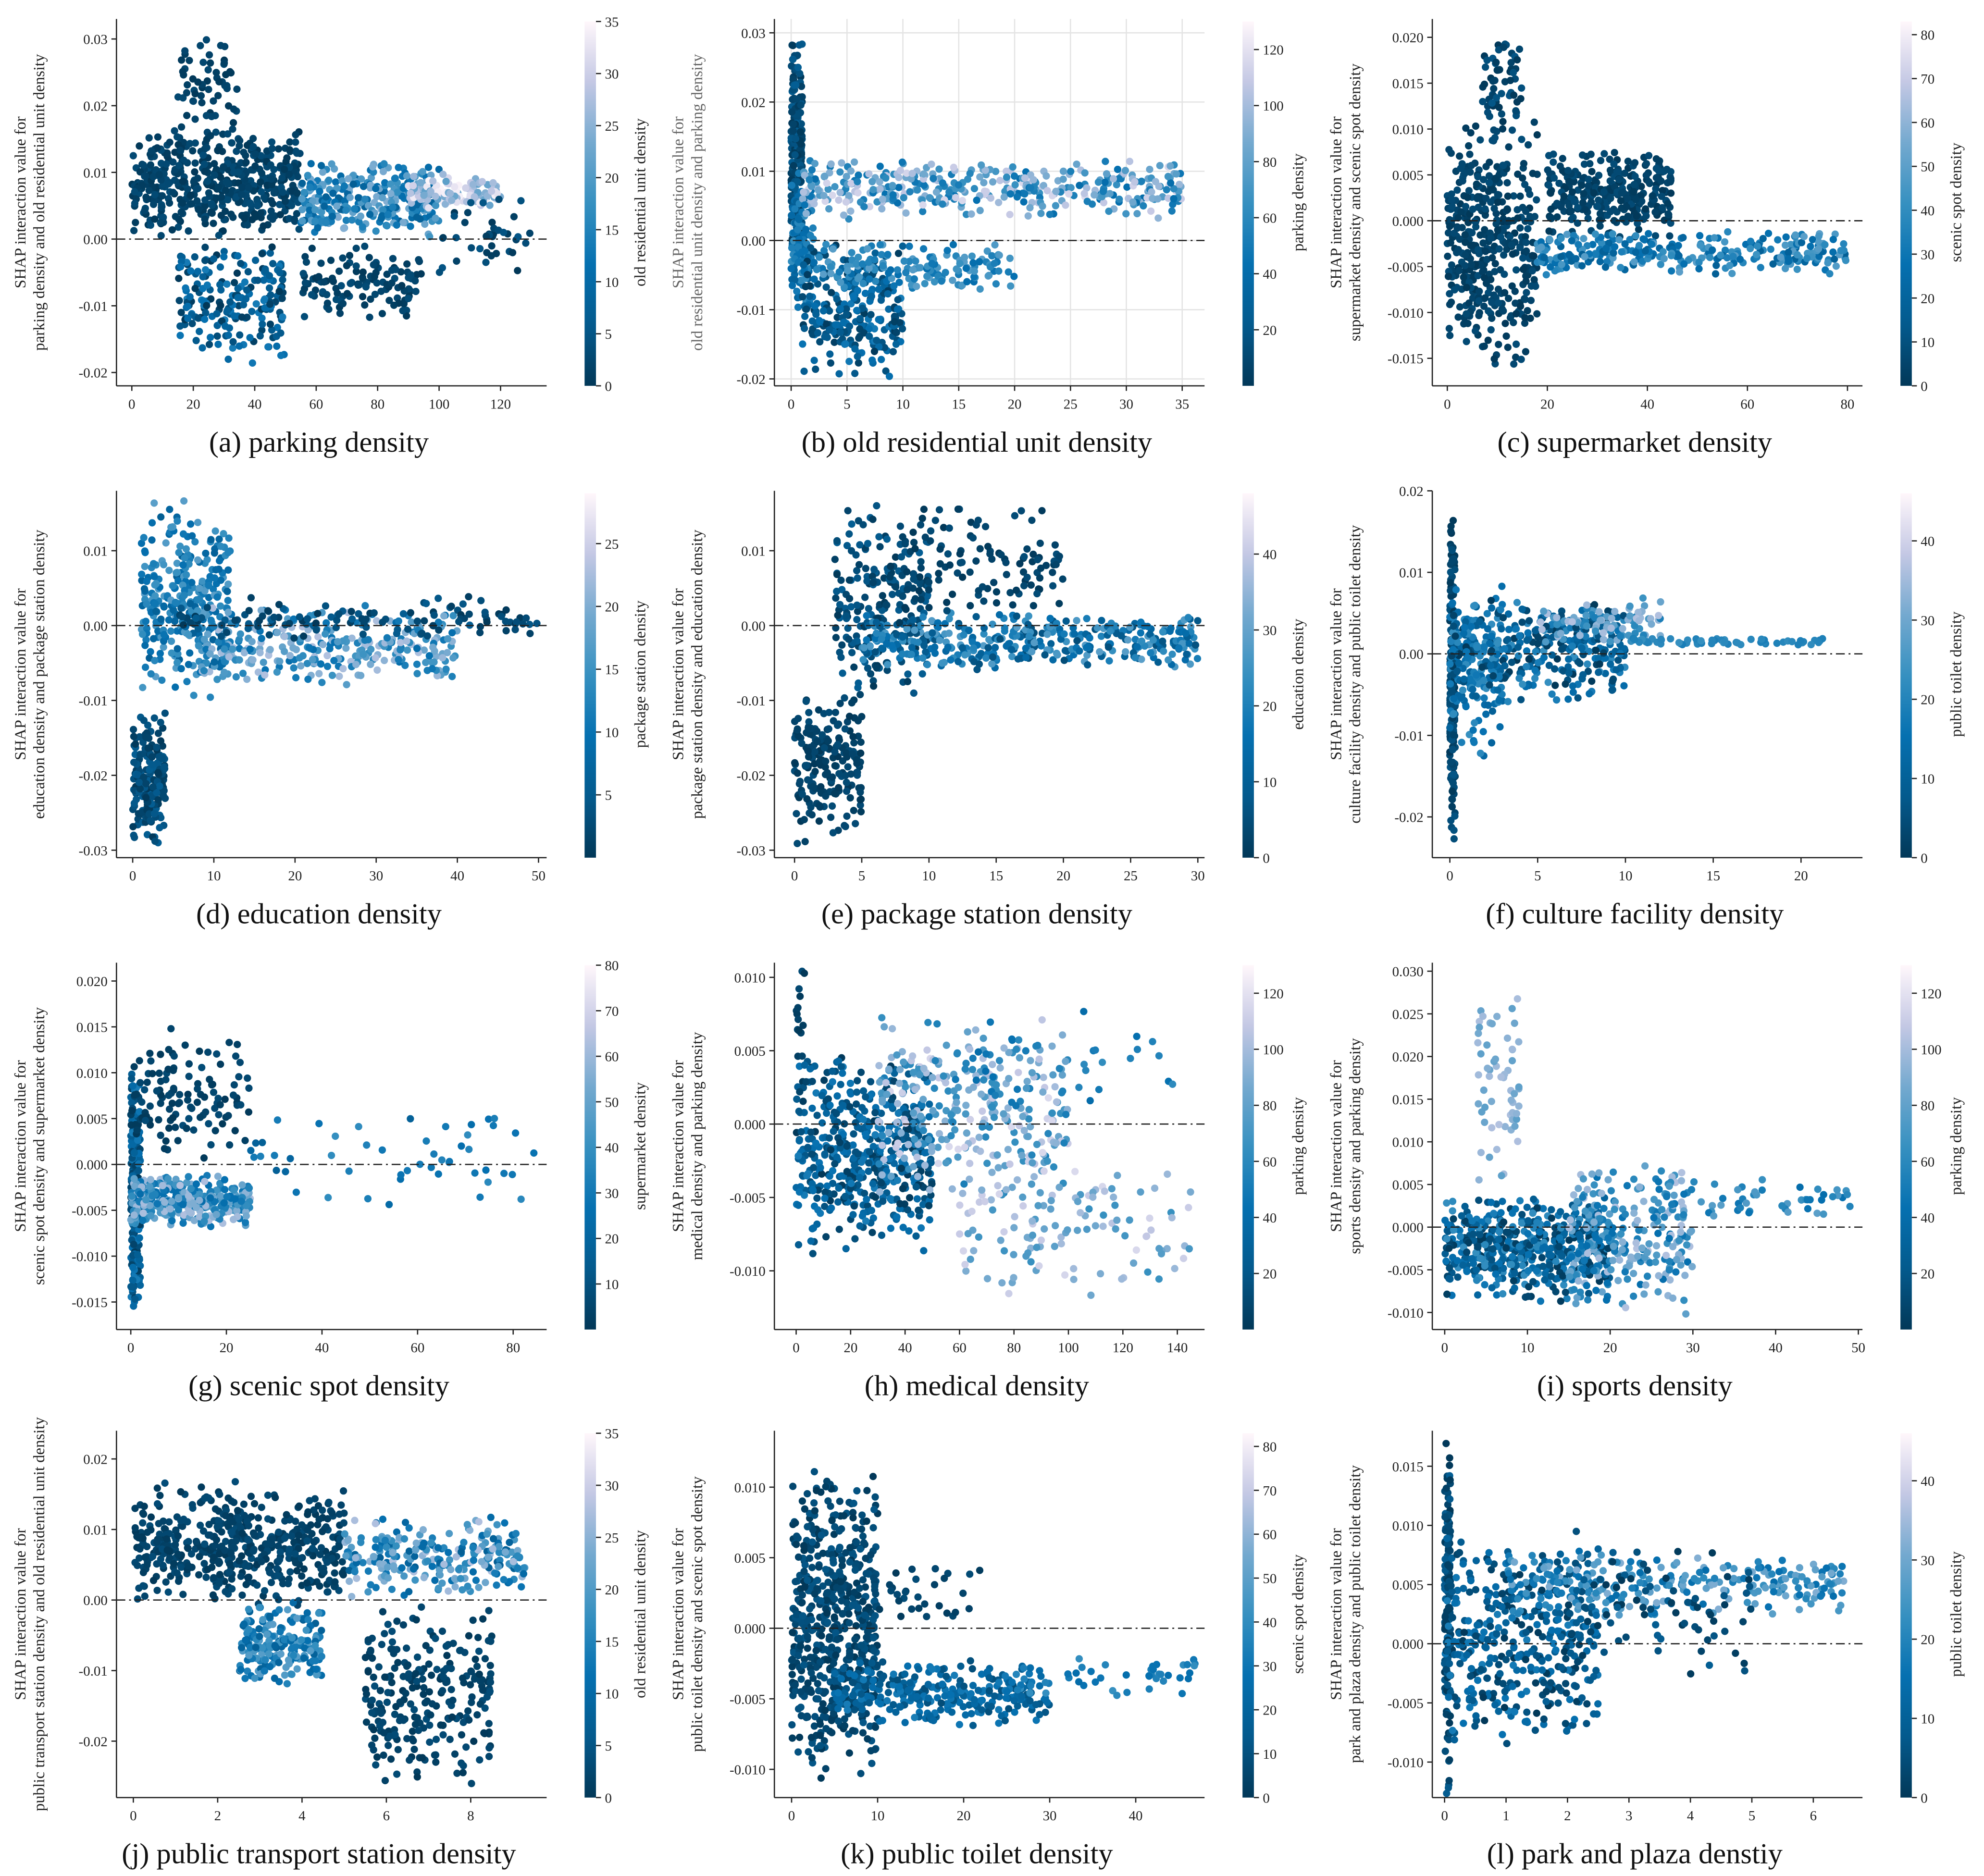 Image resolution: width=1984 pixels, height=1876 pixels. I want to click on colorbar-tick-label: 60, so click(1270, 218).